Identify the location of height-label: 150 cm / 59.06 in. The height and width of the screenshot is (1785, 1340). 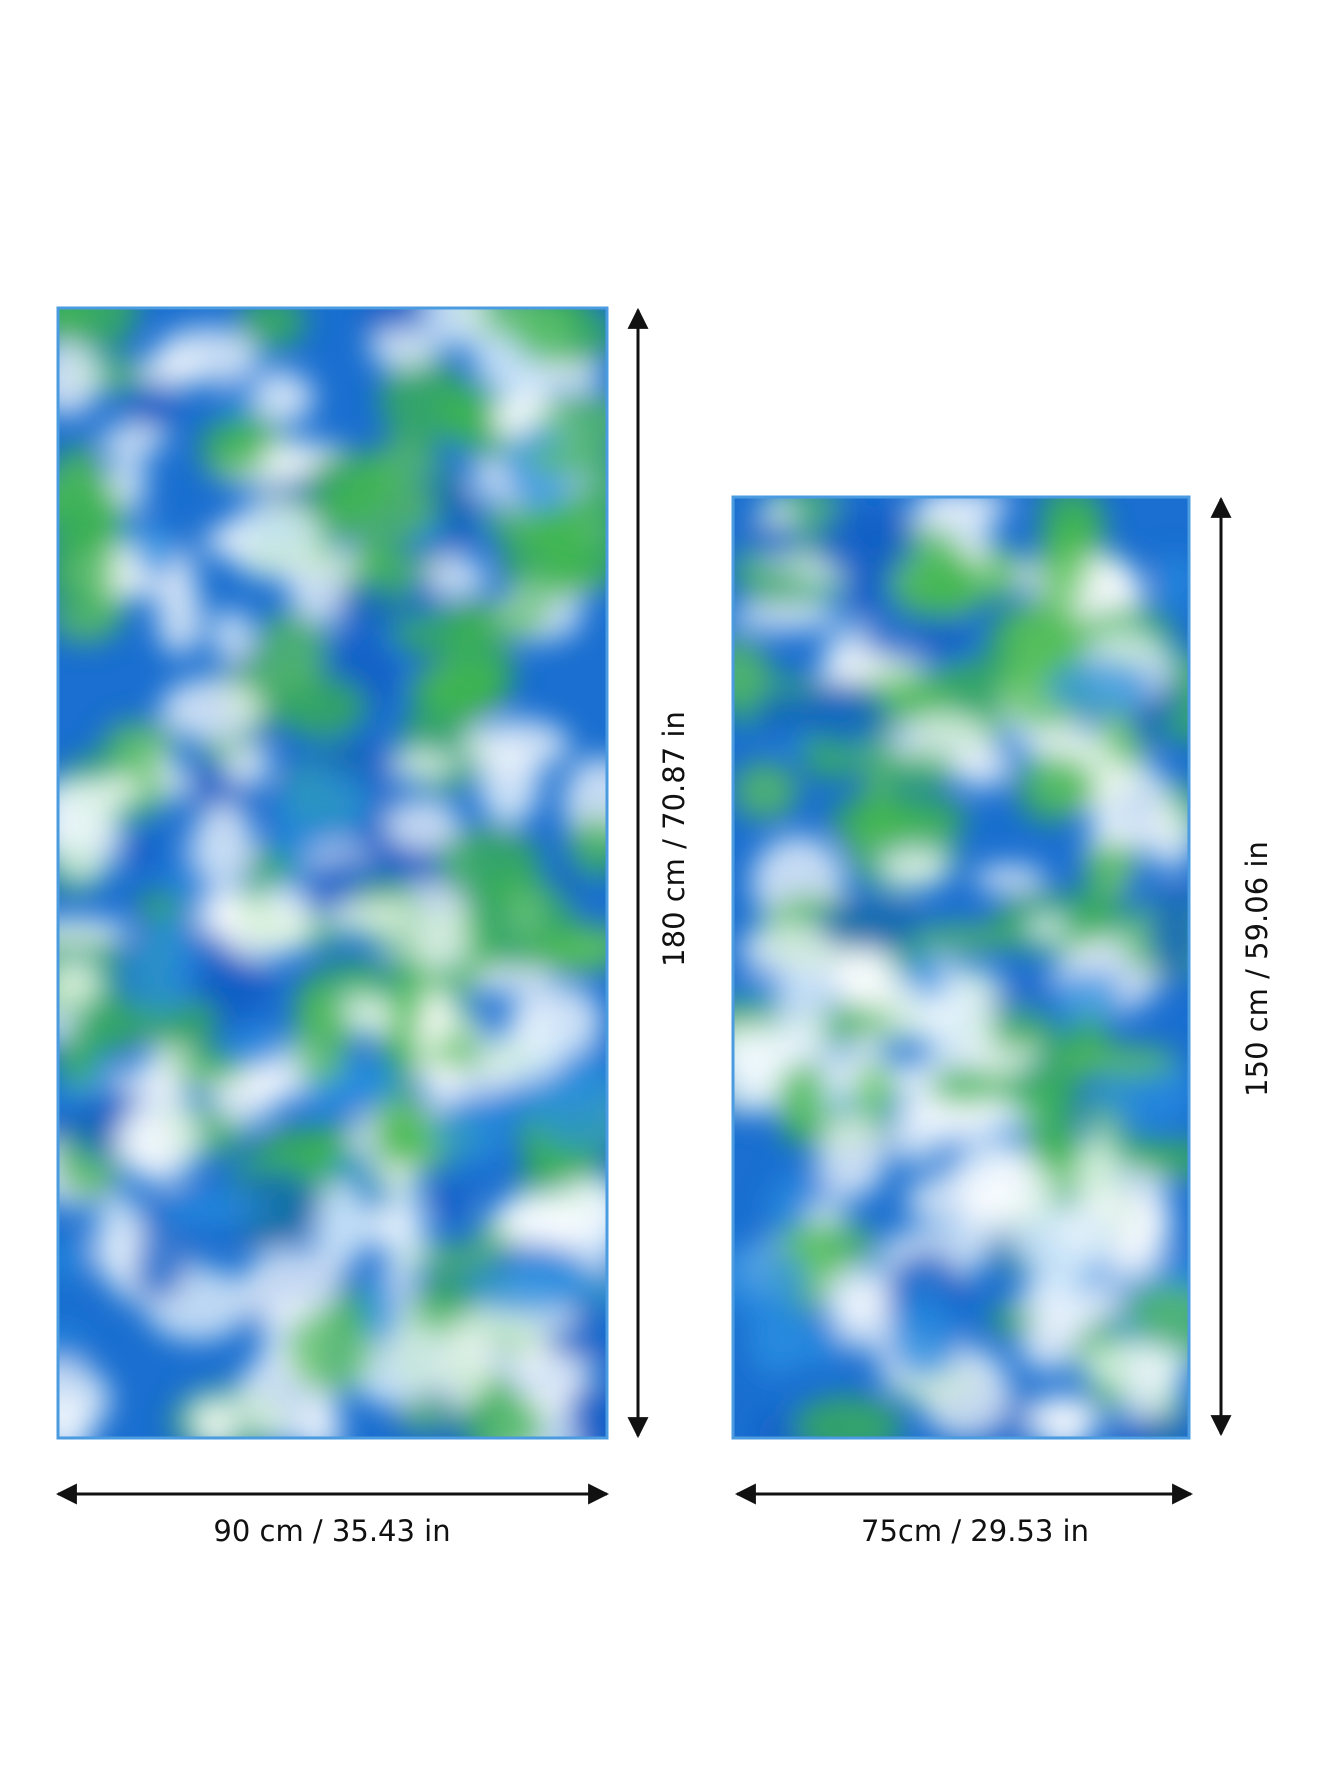
(1257, 969).